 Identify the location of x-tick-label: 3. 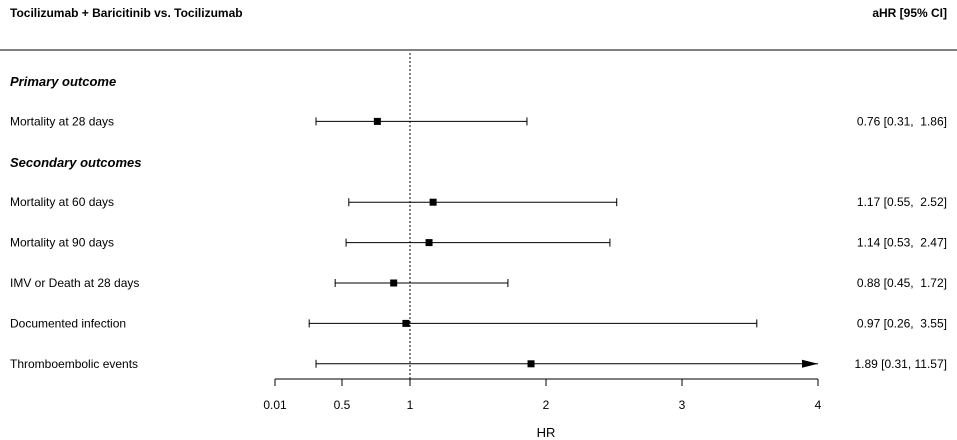
(682, 405).